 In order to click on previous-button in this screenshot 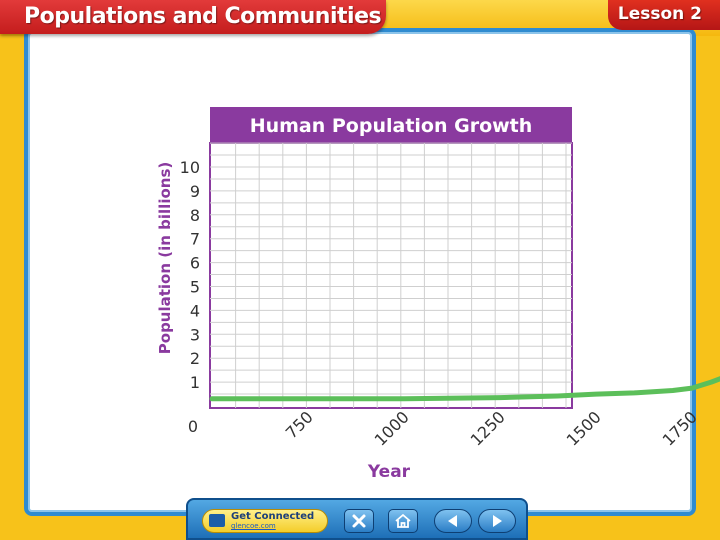, I will do `click(453, 521)`.